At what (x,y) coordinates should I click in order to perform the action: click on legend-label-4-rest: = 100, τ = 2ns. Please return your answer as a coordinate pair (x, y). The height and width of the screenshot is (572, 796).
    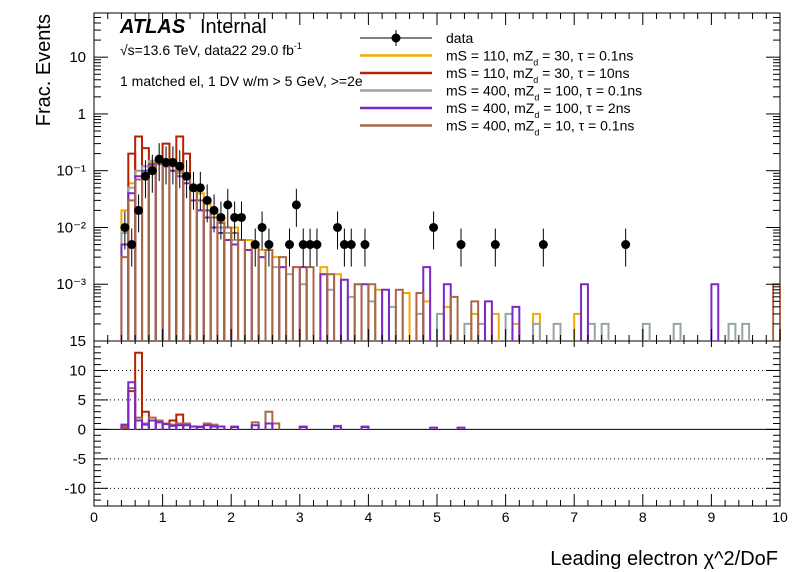
    Looking at the image, I should click on (584, 108).